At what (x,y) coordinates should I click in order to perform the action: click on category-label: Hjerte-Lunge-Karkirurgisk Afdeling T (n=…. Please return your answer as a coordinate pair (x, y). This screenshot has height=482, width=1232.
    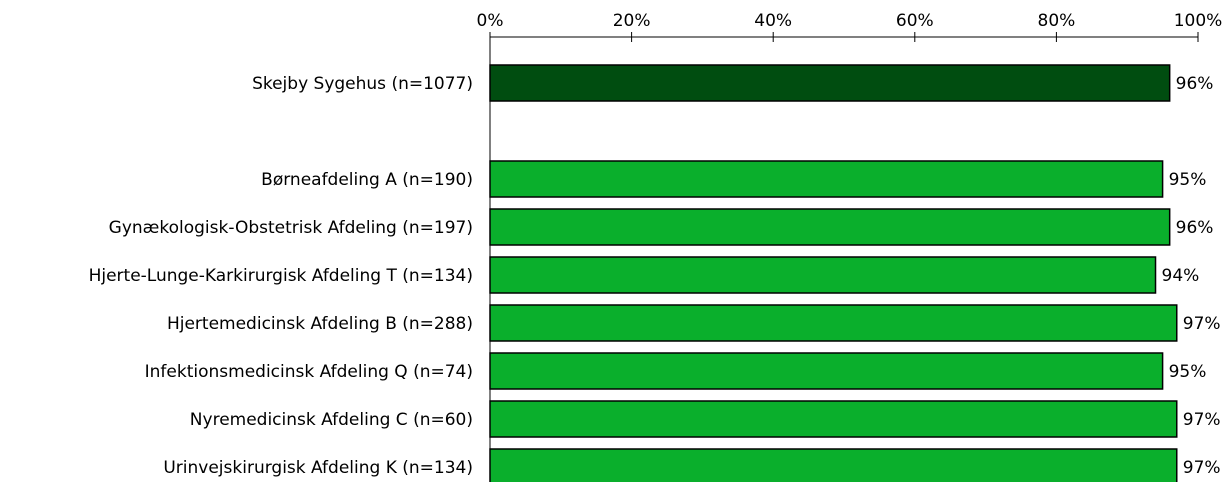
    Looking at the image, I should click on (281, 276).